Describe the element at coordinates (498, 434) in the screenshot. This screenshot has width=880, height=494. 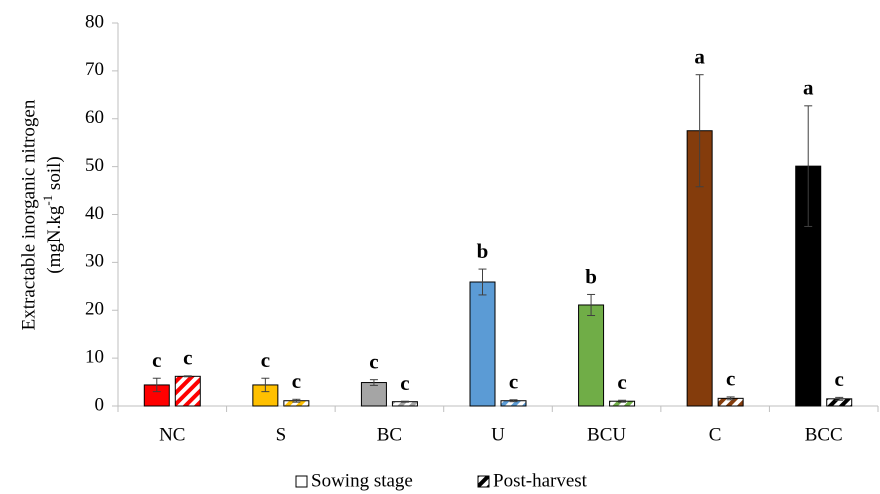
I see `x-tick-label: U` at that location.